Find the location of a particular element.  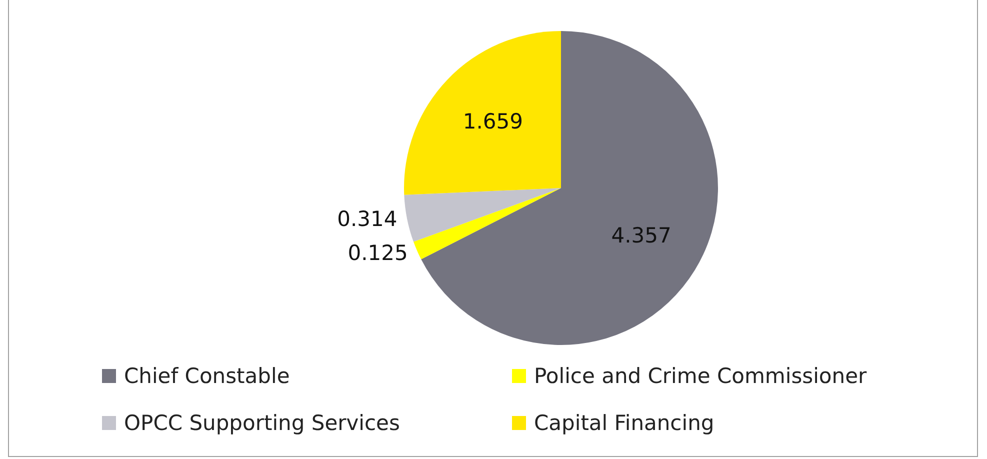

data-label: 4.357 is located at coordinates (641, 236).